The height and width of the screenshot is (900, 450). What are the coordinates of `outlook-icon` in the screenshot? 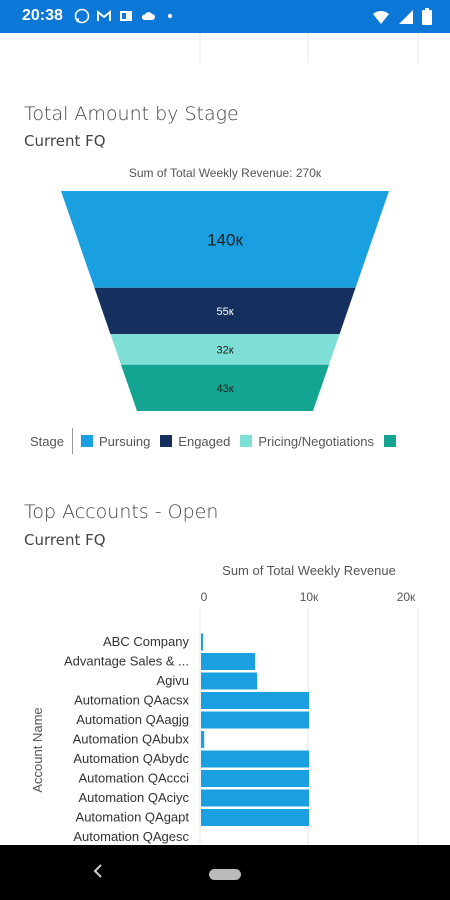 It's located at (126, 16).